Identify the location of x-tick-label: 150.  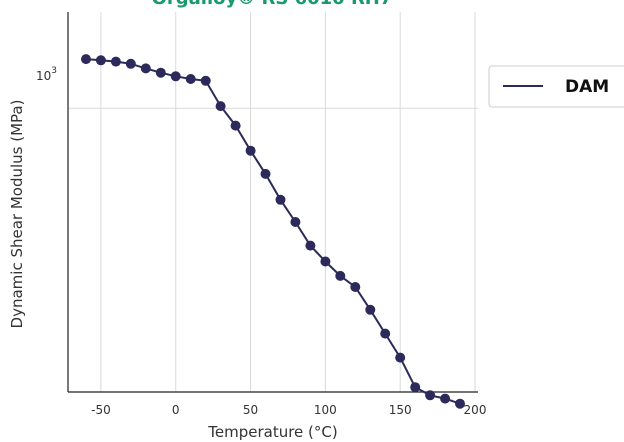
(400, 410).